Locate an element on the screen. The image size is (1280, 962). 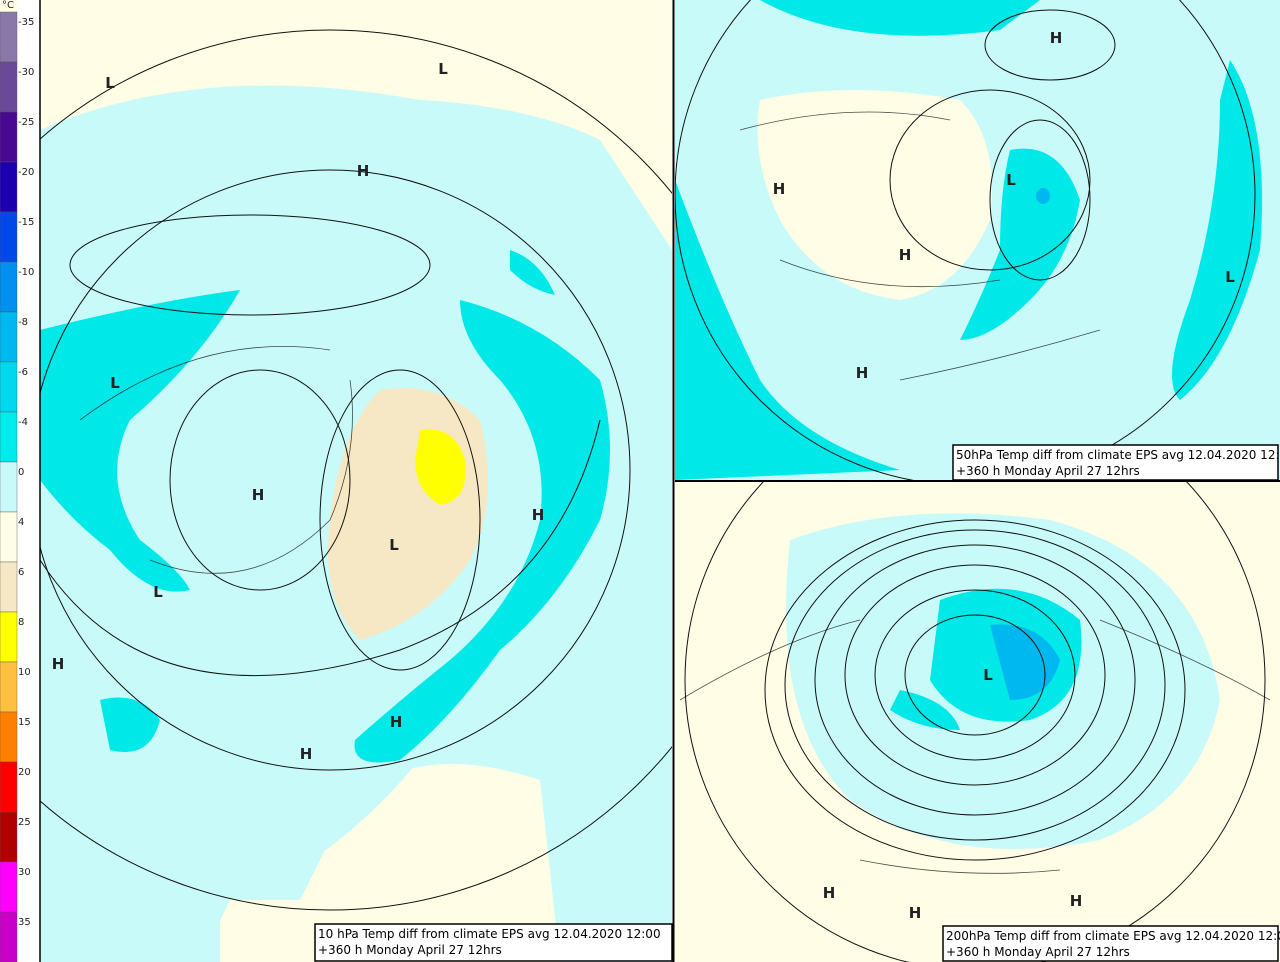
legend-label: -8 is located at coordinates (23, 322).